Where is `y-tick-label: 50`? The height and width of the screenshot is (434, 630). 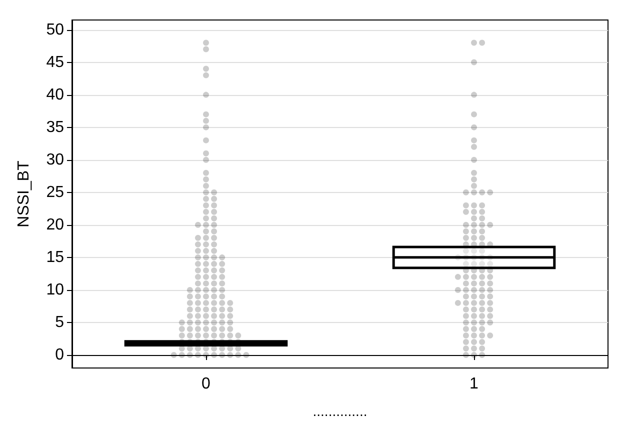
y-tick-label: 50 is located at coordinates (55, 29).